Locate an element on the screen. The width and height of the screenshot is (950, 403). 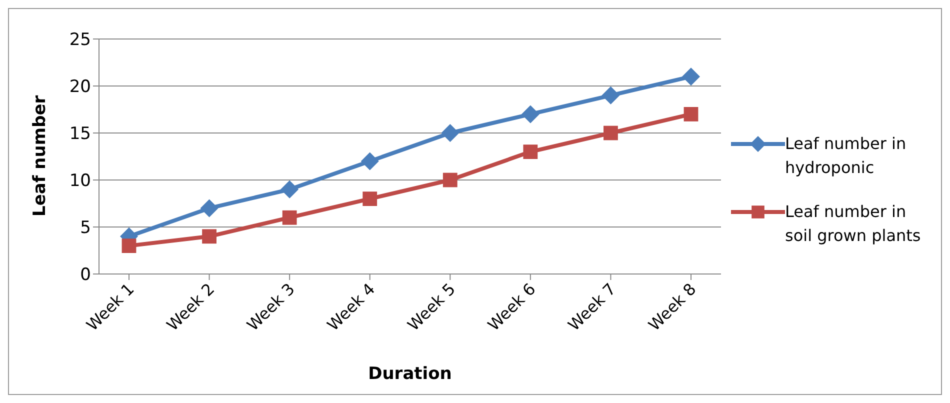
y-tick-label: 15 is located at coordinates (80, 134).